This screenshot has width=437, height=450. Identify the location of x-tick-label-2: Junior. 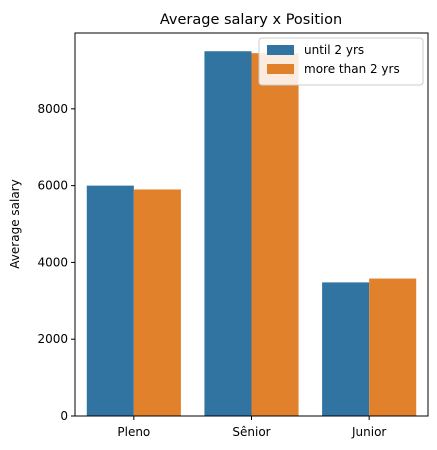
(368, 432).